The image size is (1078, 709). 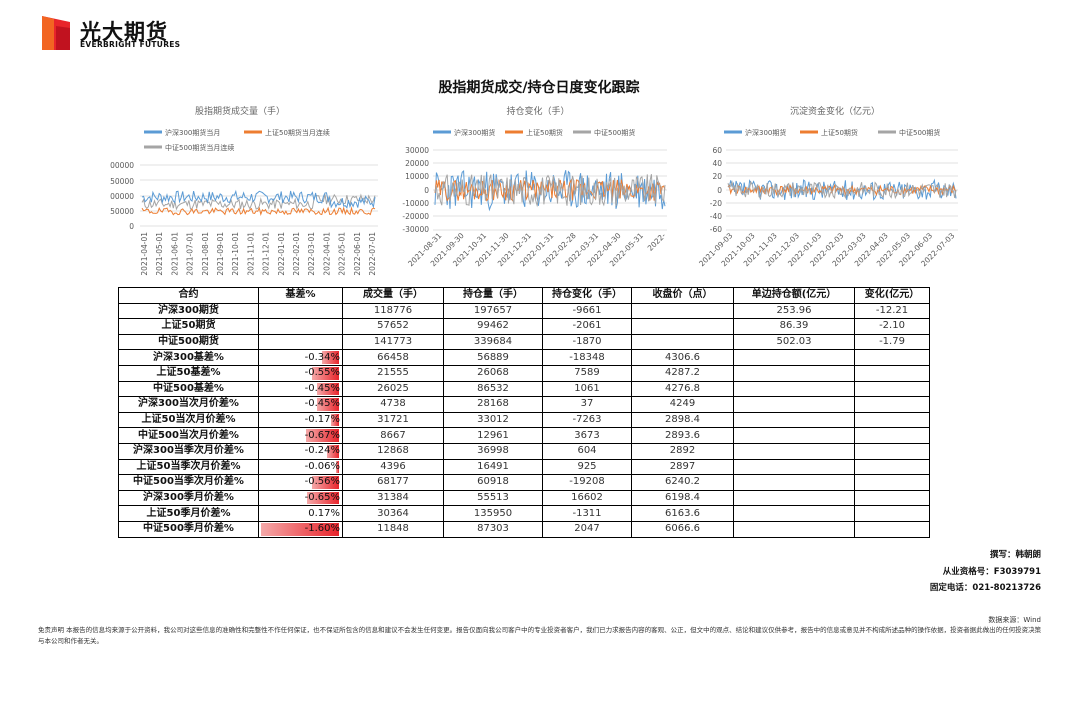 What do you see at coordinates (587, 451) in the screenshot?
I see `oi-chg-cell: 604` at bounding box center [587, 451].